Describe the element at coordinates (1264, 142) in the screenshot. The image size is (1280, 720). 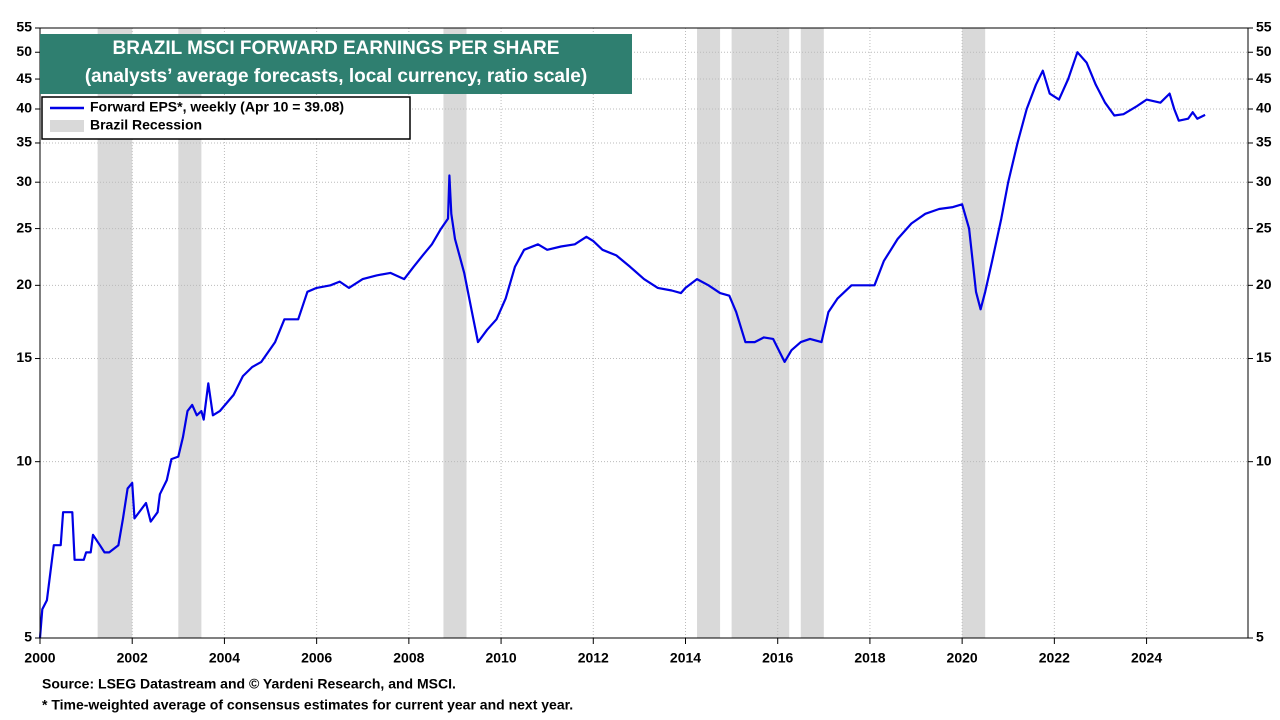
I see `y2-tick-label: 35` at that location.